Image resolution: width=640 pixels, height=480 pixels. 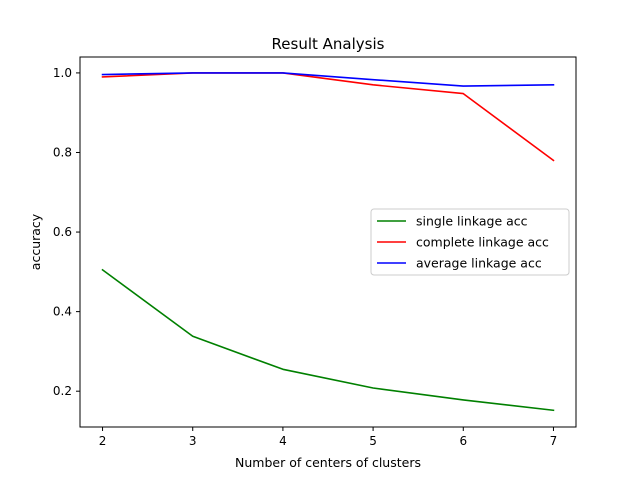 What do you see at coordinates (328, 462) in the screenshot?
I see `x-axis-label: Number of centers of clusters` at bounding box center [328, 462].